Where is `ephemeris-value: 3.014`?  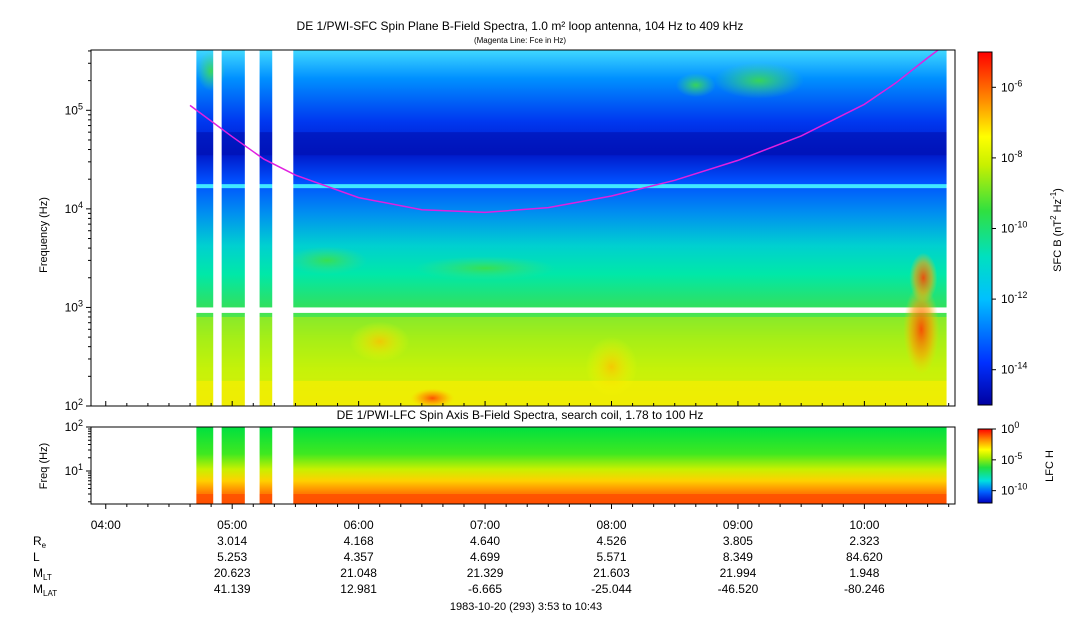 ephemeris-value: 3.014 is located at coordinates (232, 541).